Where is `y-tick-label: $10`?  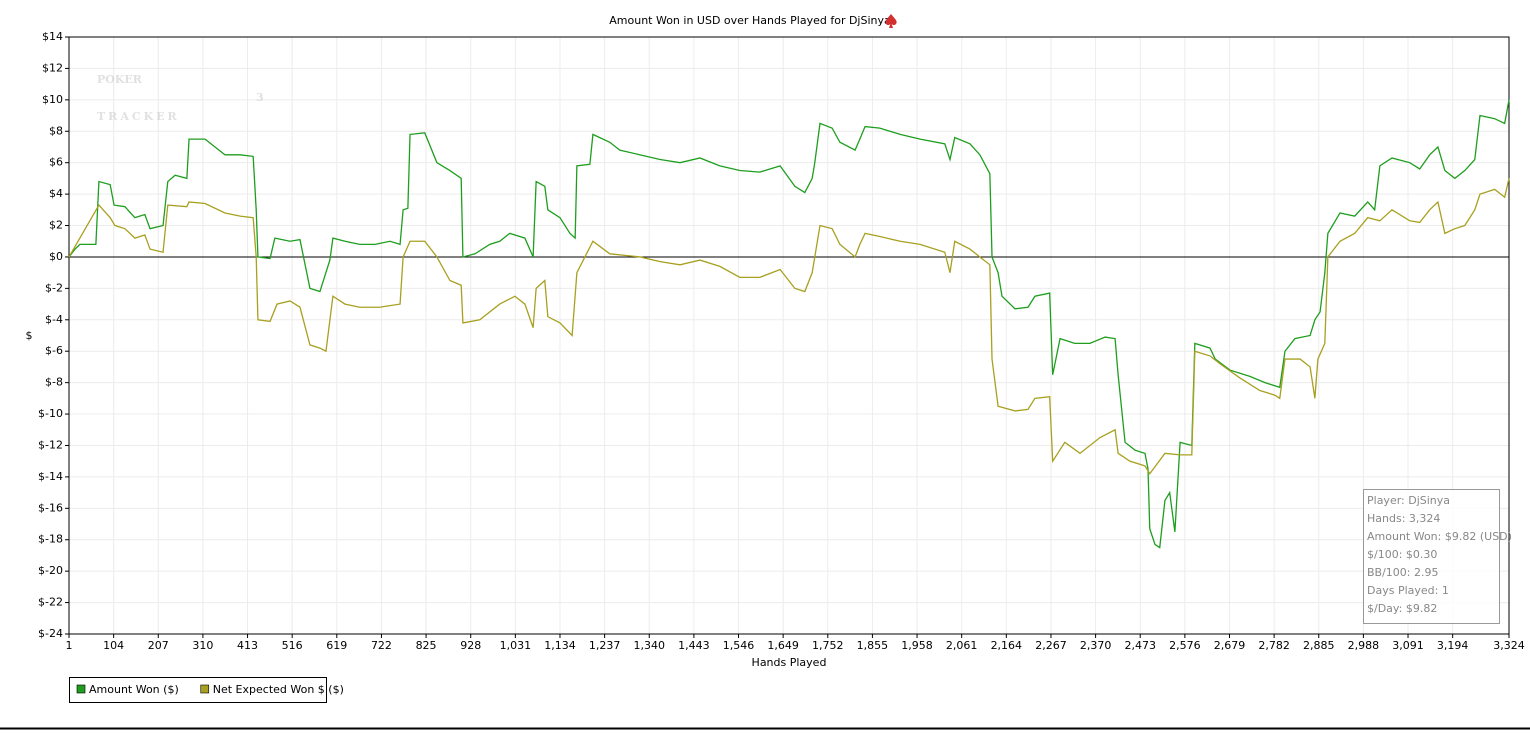 y-tick-label: $10 is located at coordinates (52, 99).